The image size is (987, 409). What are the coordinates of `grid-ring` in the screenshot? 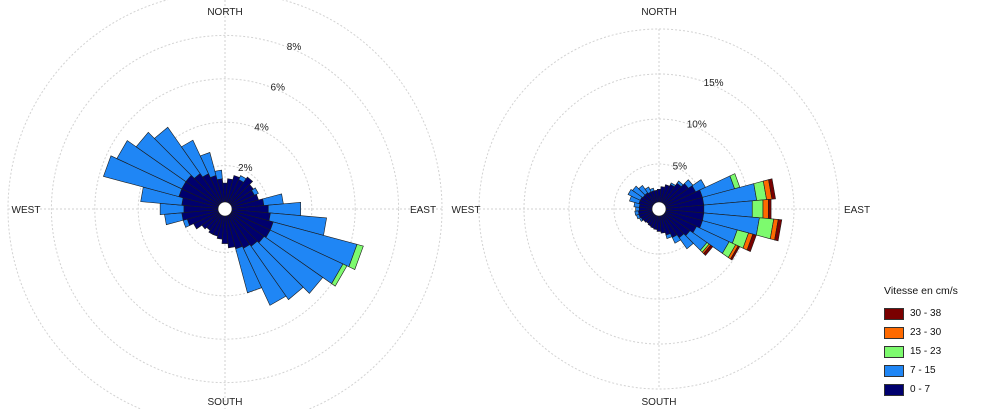 It's located at (225, 209).